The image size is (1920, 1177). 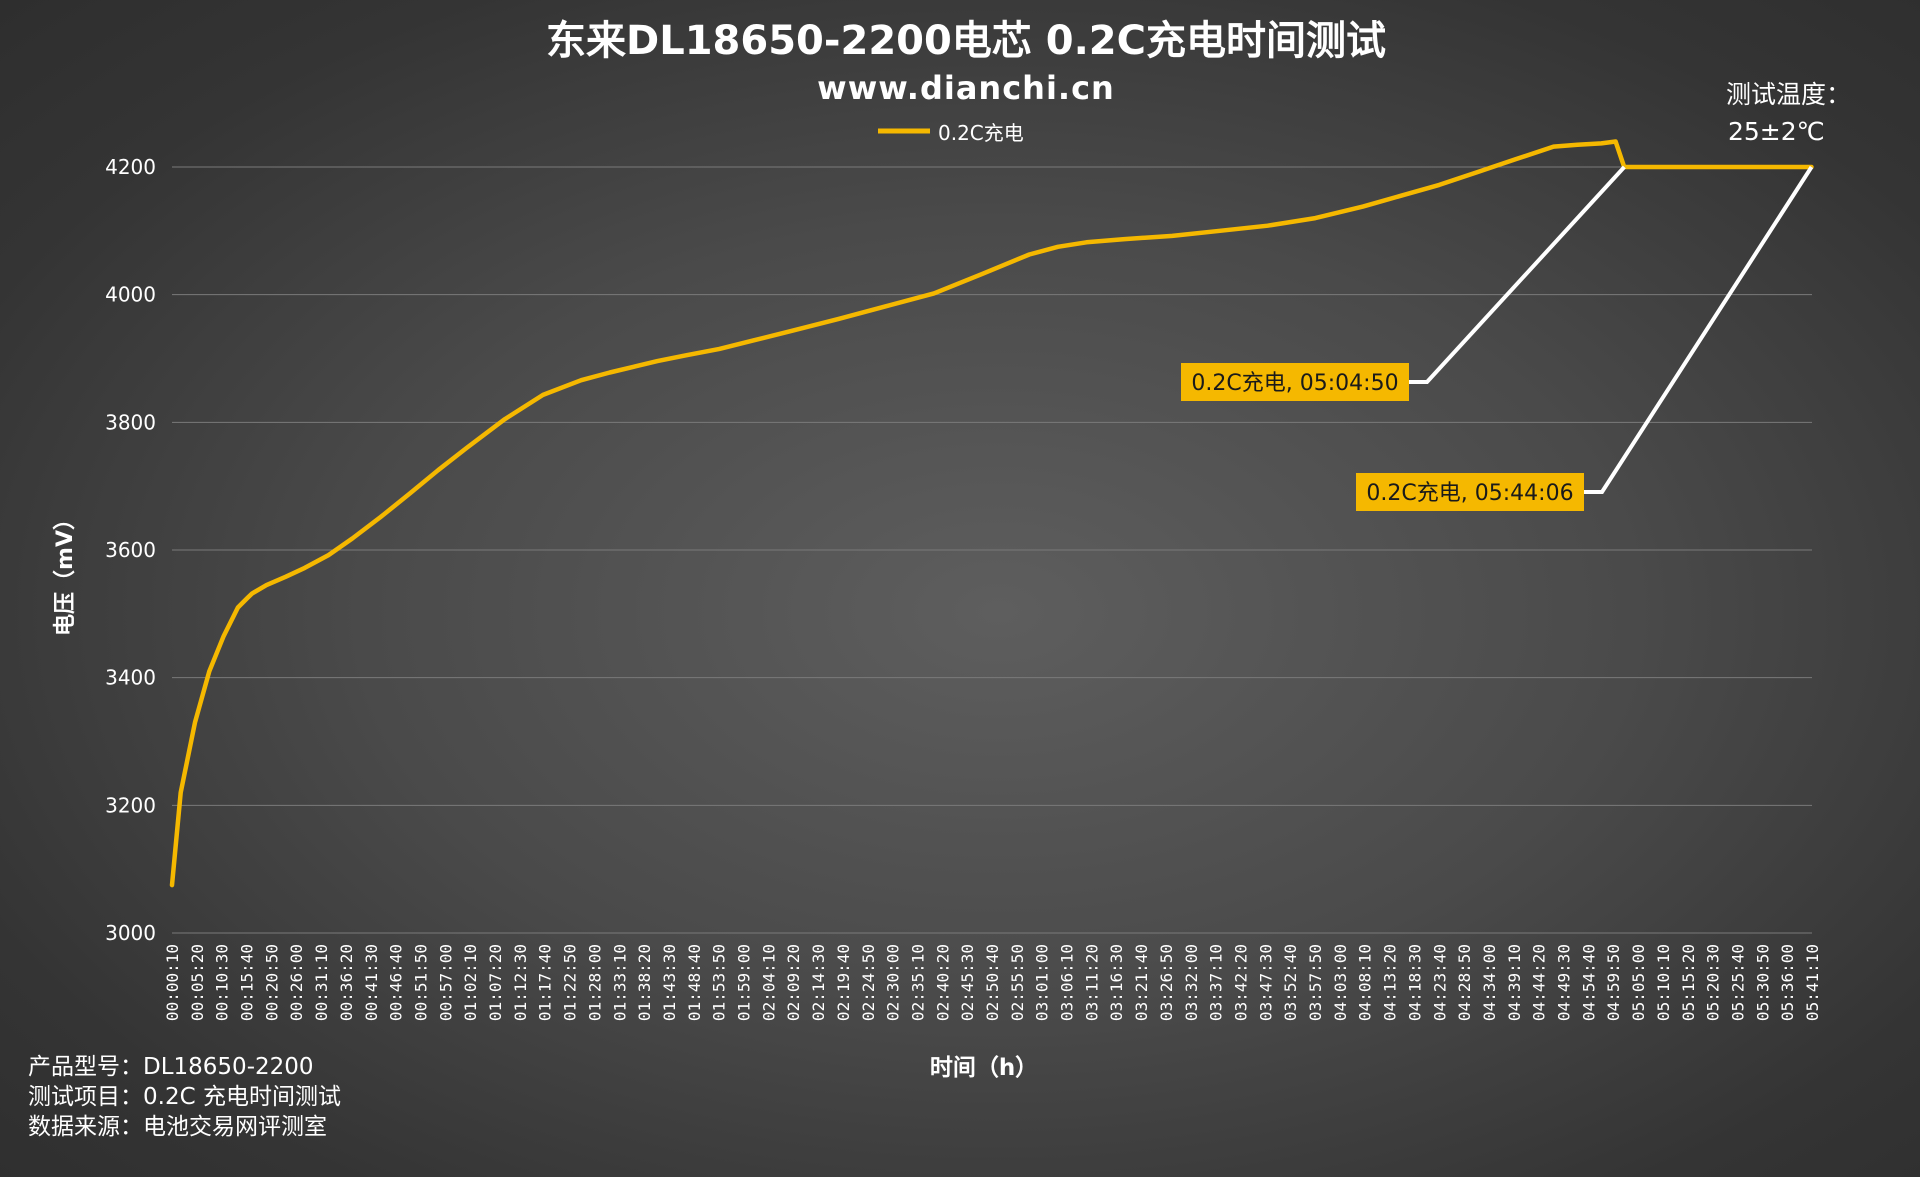 What do you see at coordinates (1265, 982) in the screenshot?
I see `x-tick-label: 03:47:30` at bounding box center [1265, 982].